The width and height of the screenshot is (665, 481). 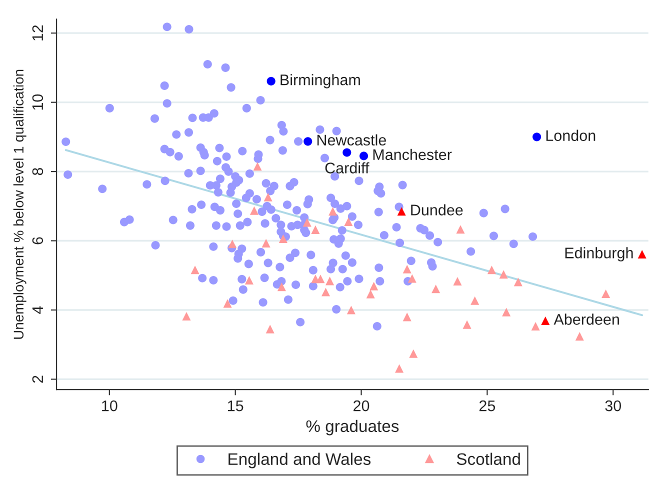 What do you see at coordinates (19, 204) in the screenshot?
I see `y-axis-title: Unemployment % below level 1 qualification` at bounding box center [19, 204].